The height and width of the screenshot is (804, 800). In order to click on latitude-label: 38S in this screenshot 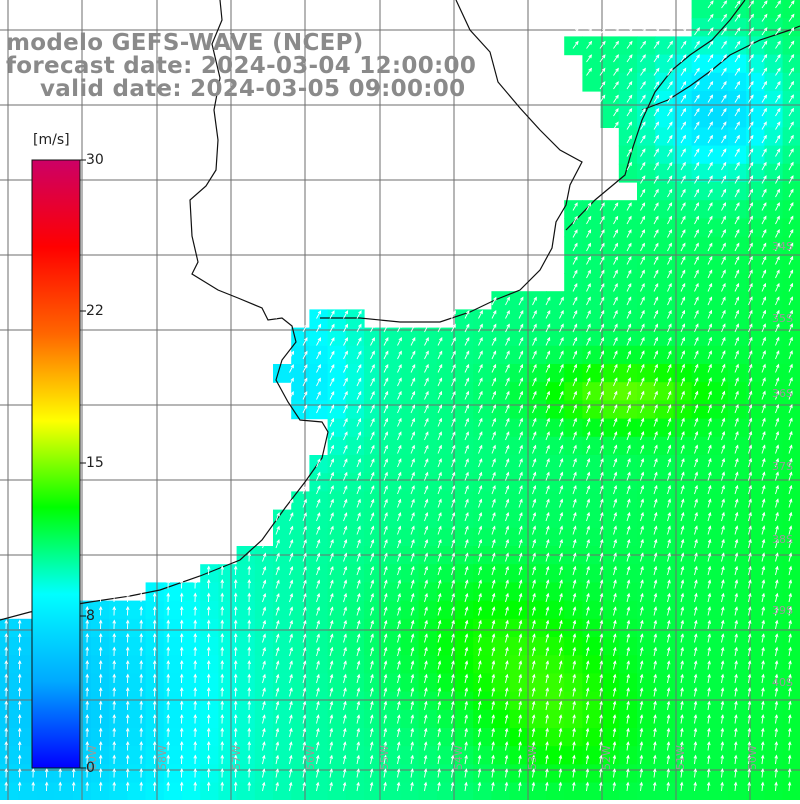, I will do `click(782, 539)`.